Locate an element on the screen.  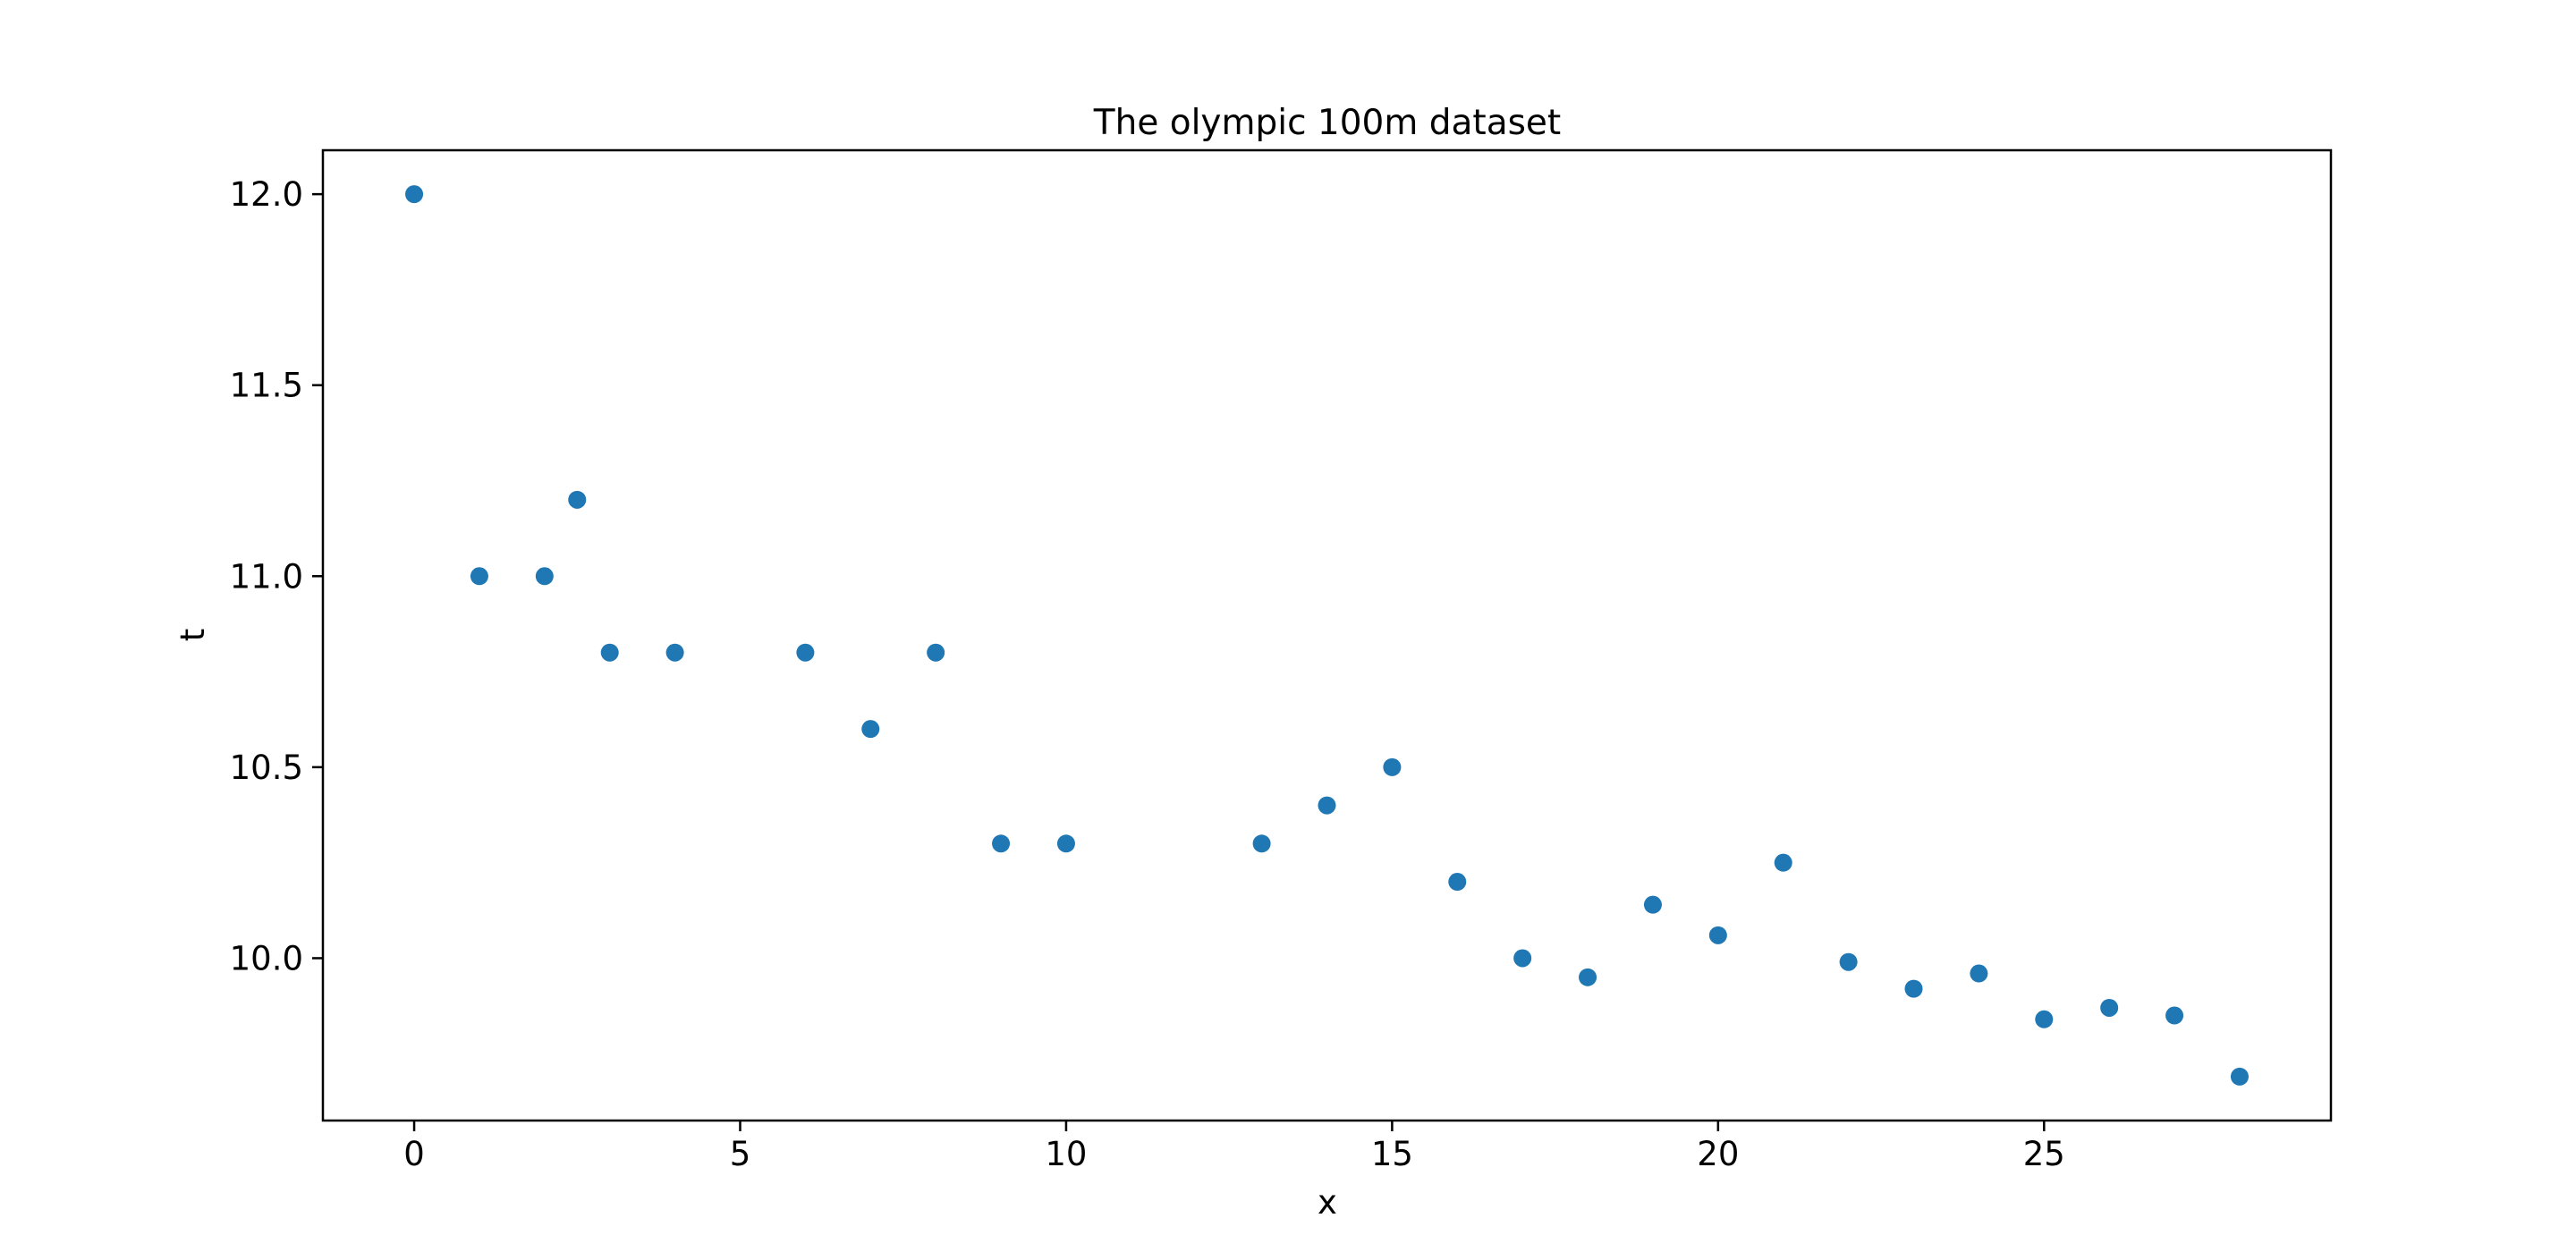
x-tick-label: 15 is located at coordinates (1392, 1154).